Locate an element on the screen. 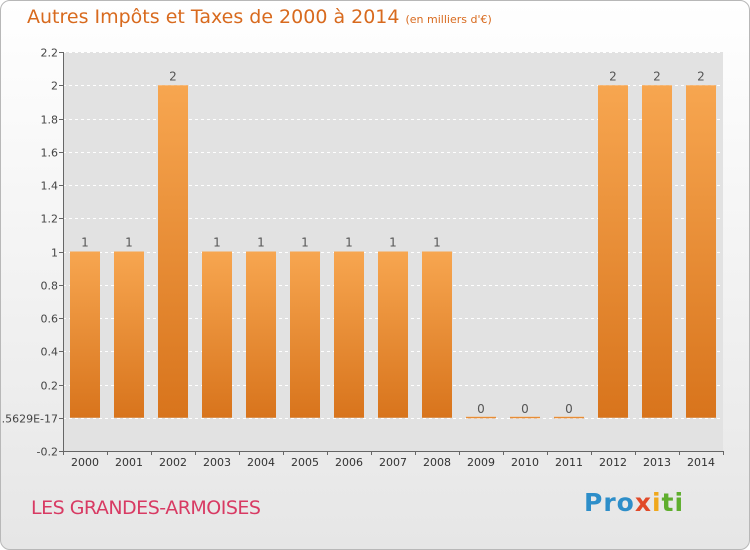  commune-name: LES GRANDES-ARMOISES is located at coordinates (146, 508).